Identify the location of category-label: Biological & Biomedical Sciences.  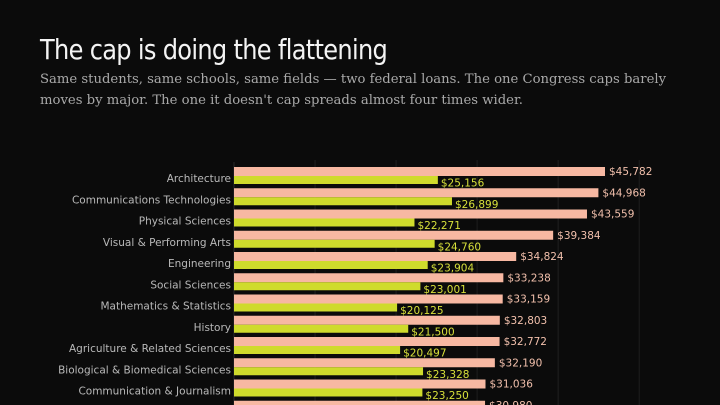
(144, 370).